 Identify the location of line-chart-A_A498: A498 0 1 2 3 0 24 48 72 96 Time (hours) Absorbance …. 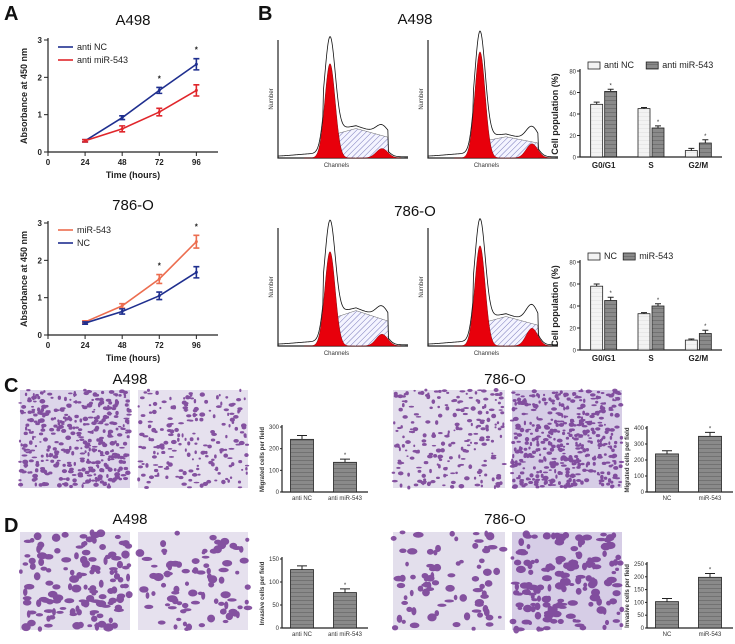
(118, 96).